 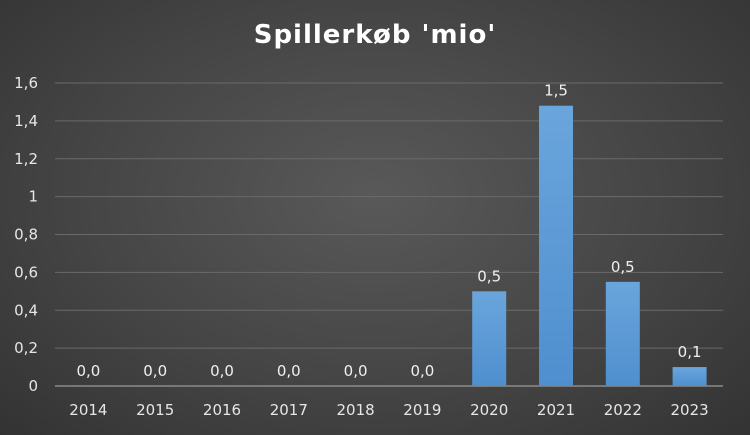 I want to click on y-tick-label: 1, so click(x=33, y=197).